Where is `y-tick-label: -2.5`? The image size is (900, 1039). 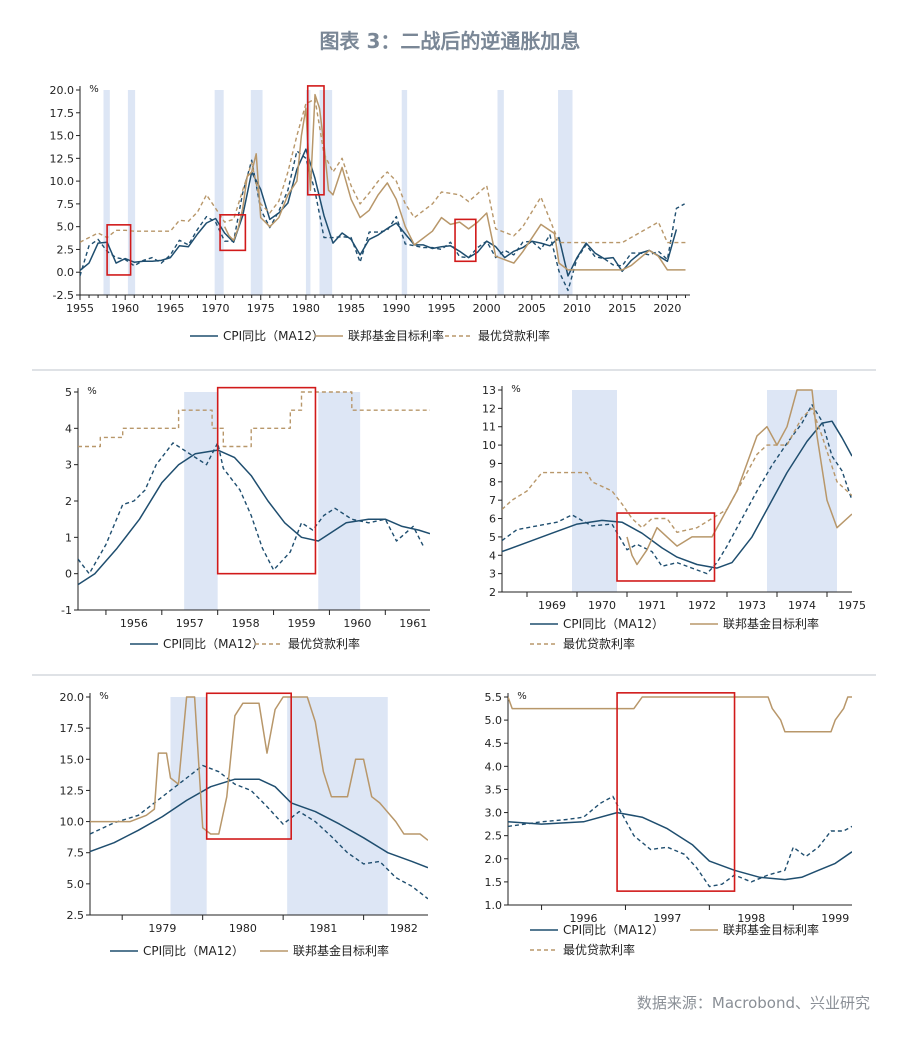 y-tick-label: -2.5 is located at coordinates (63, 295).